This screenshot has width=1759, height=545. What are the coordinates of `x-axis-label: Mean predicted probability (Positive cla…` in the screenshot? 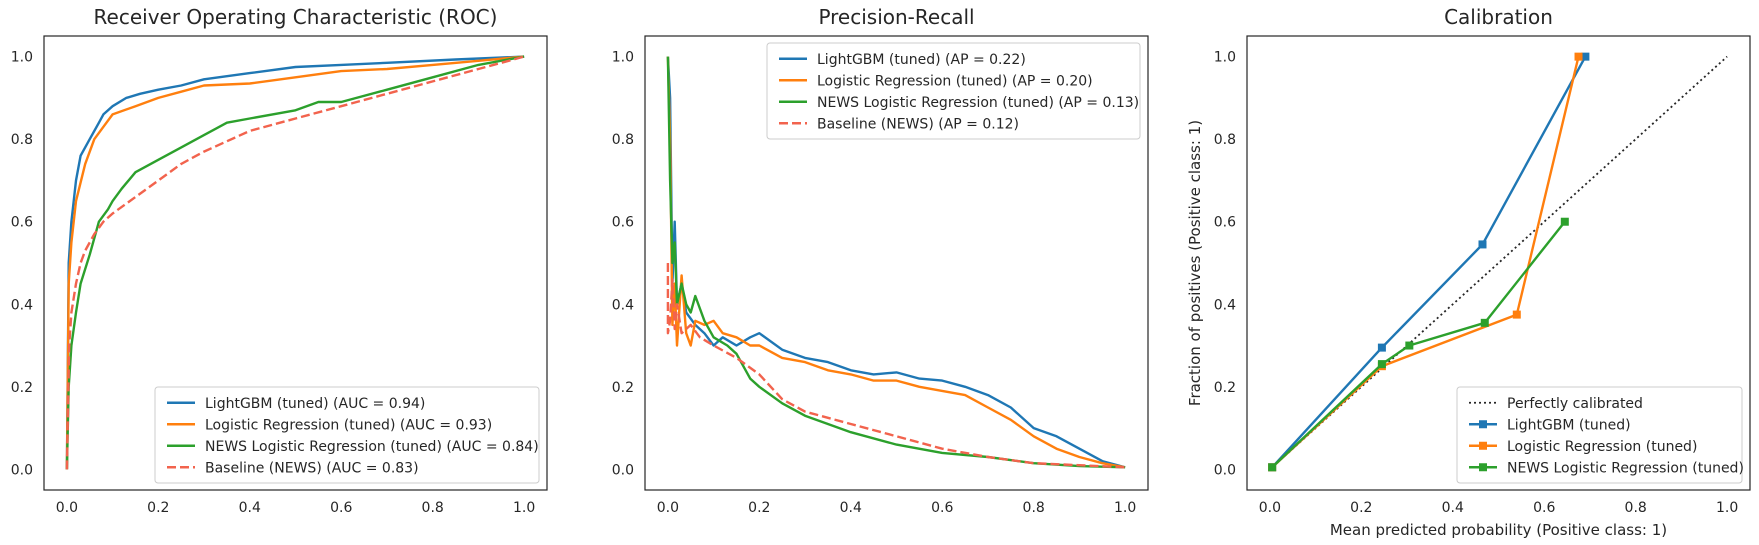 It's located at (1498, 530).